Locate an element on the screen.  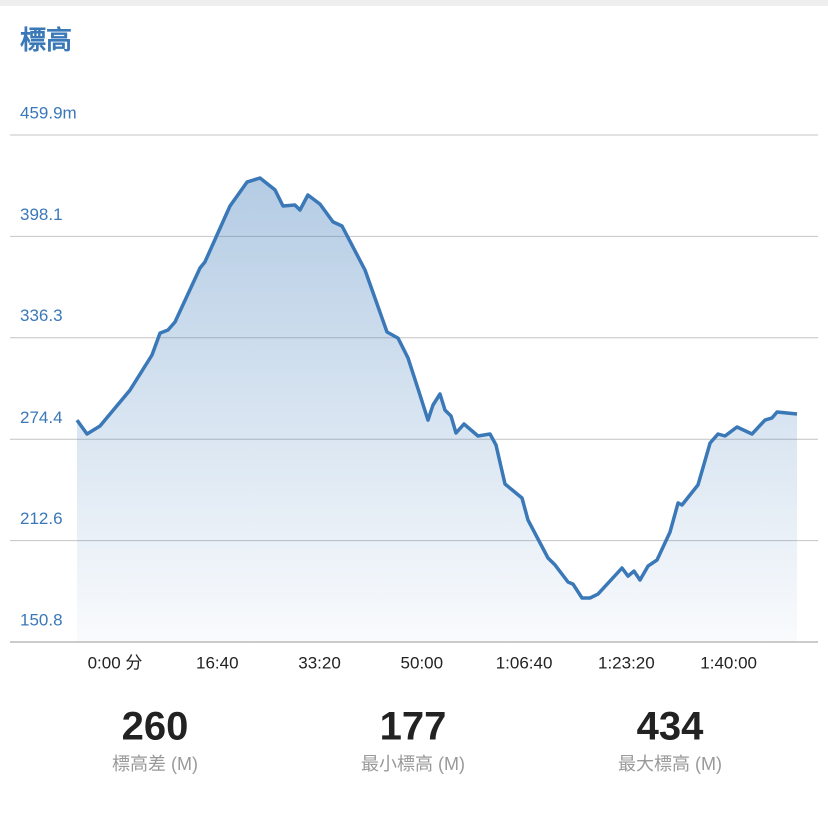
x-tick-label: 1:23:20 is located at coordinates (626, 662).